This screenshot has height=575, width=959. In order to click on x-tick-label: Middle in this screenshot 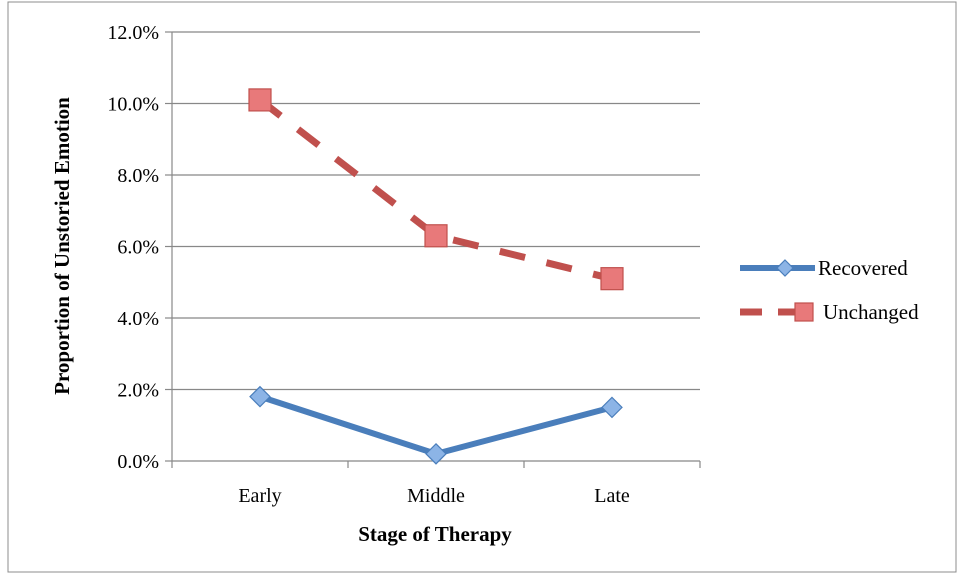, I will do `click(436, 496)`.